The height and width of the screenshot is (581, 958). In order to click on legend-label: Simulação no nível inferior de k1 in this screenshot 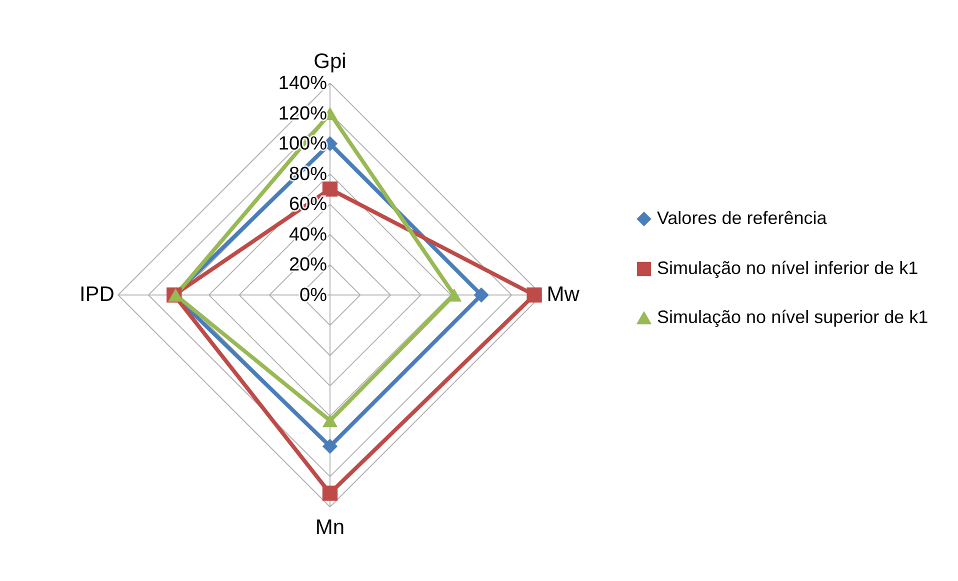, I will do `click(787, 268)`.